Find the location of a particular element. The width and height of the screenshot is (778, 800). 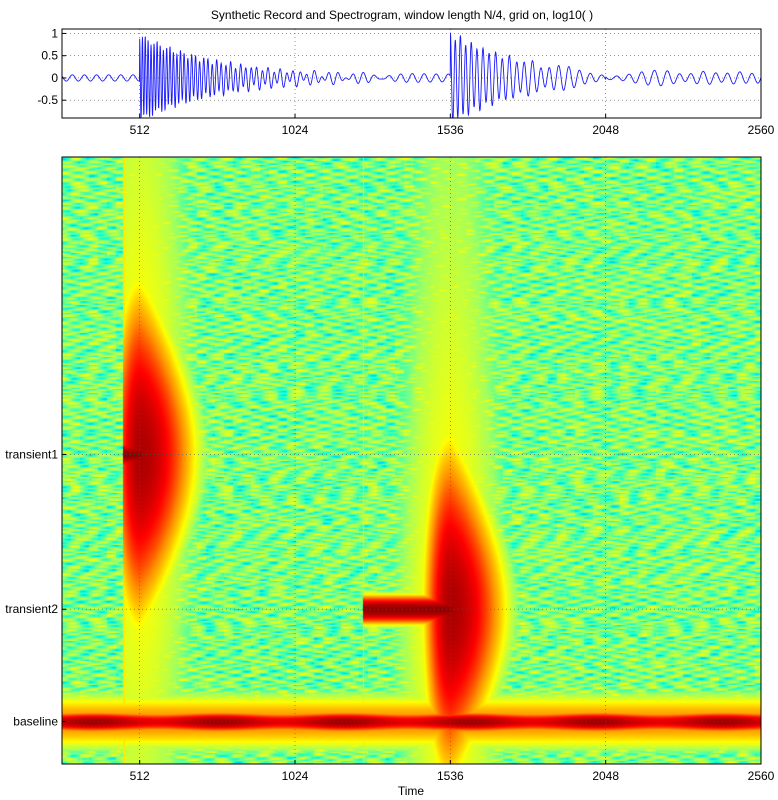

waveform-y-tick-label: 0 is located at coordinates (54, 78).